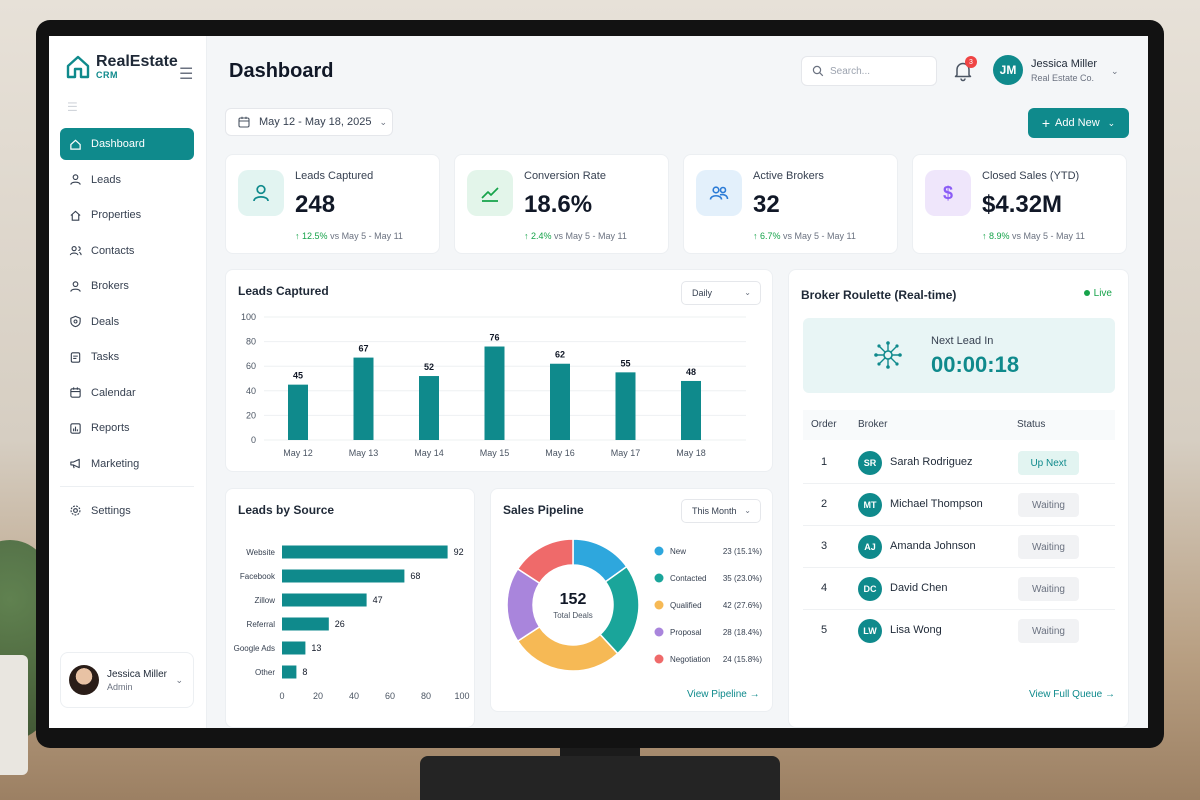 The height and width of the screenshot is (800, 1200). Describe the element at coordinates (959, 631) in the screenshot. I see `table-row: 5 LW Lisa Wong Waiting` at that location.